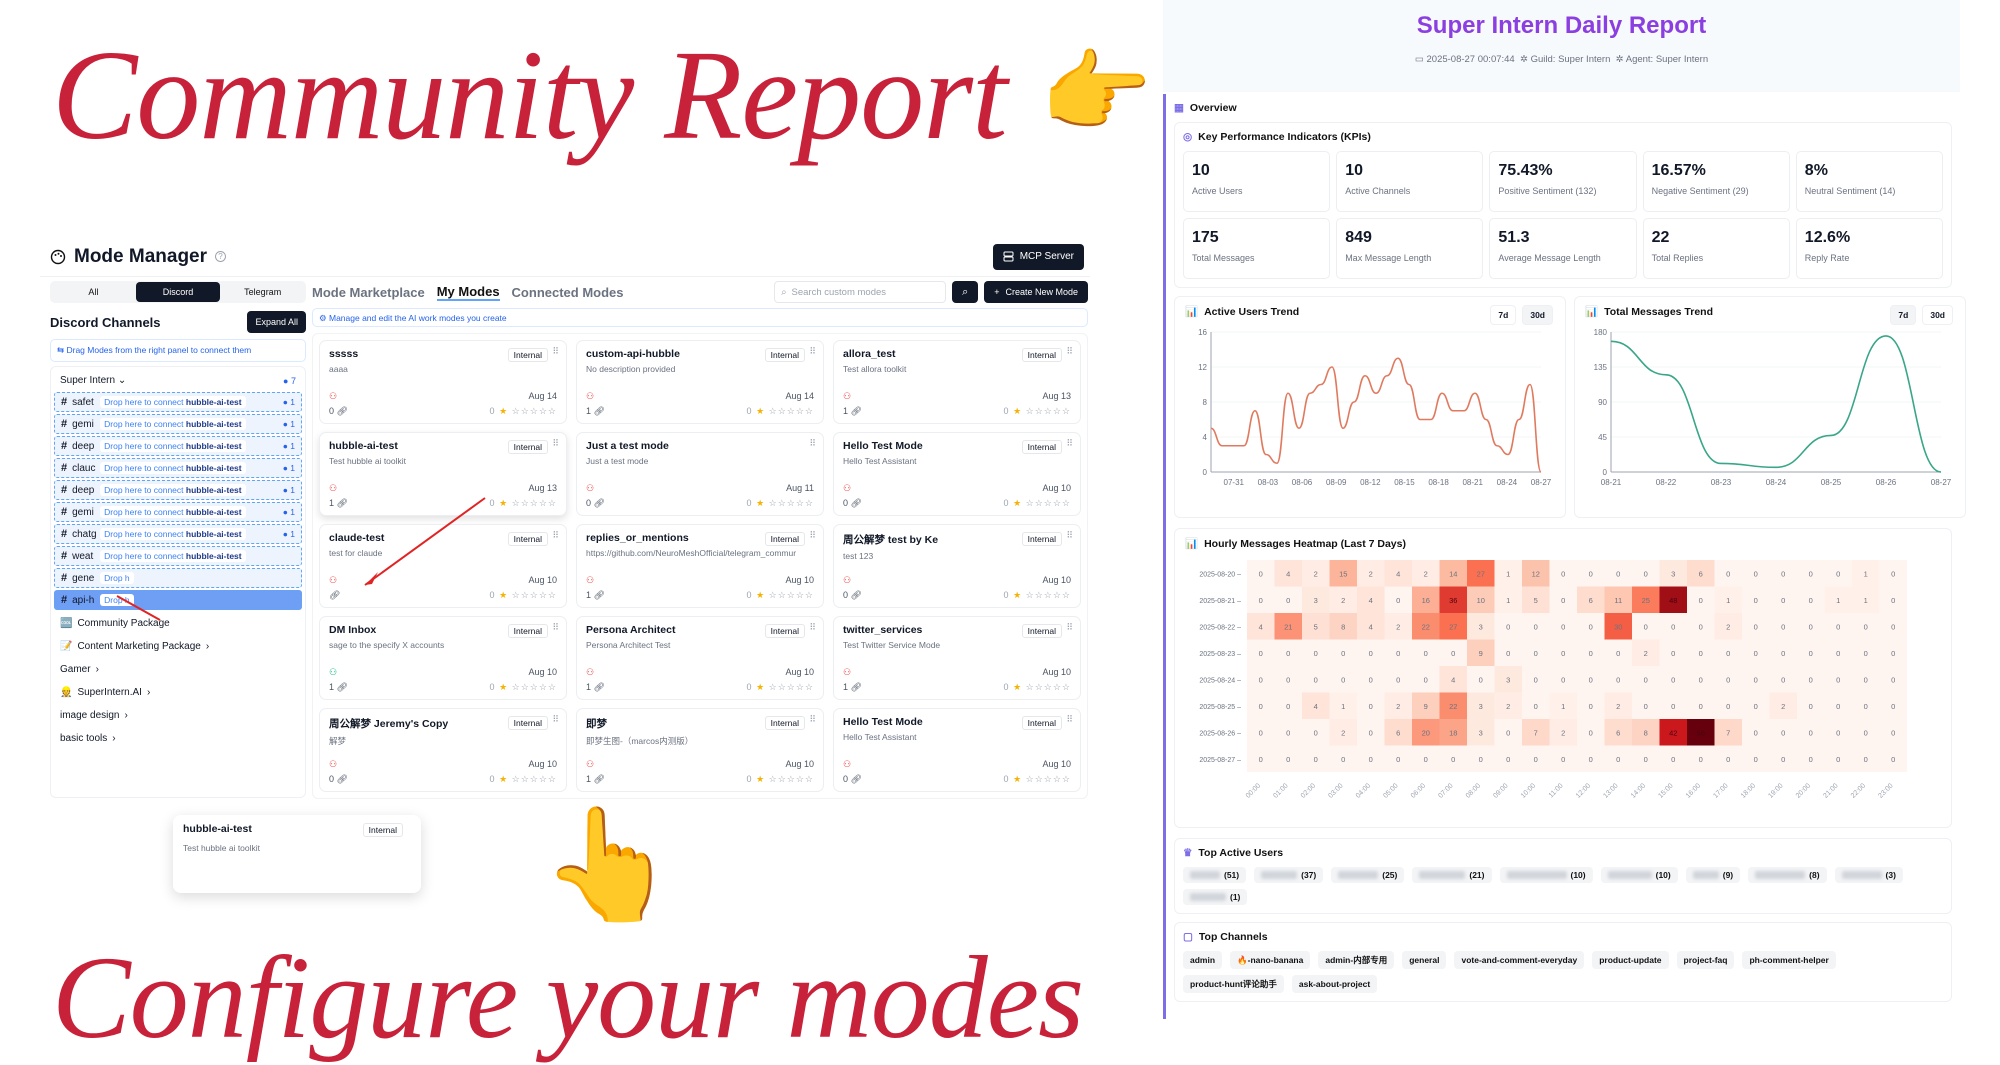  Describe the element at coordinates (178, 380) in the screenshot. I see `guild-super-intern: Super Intern ⌄ ● 7` at that location.